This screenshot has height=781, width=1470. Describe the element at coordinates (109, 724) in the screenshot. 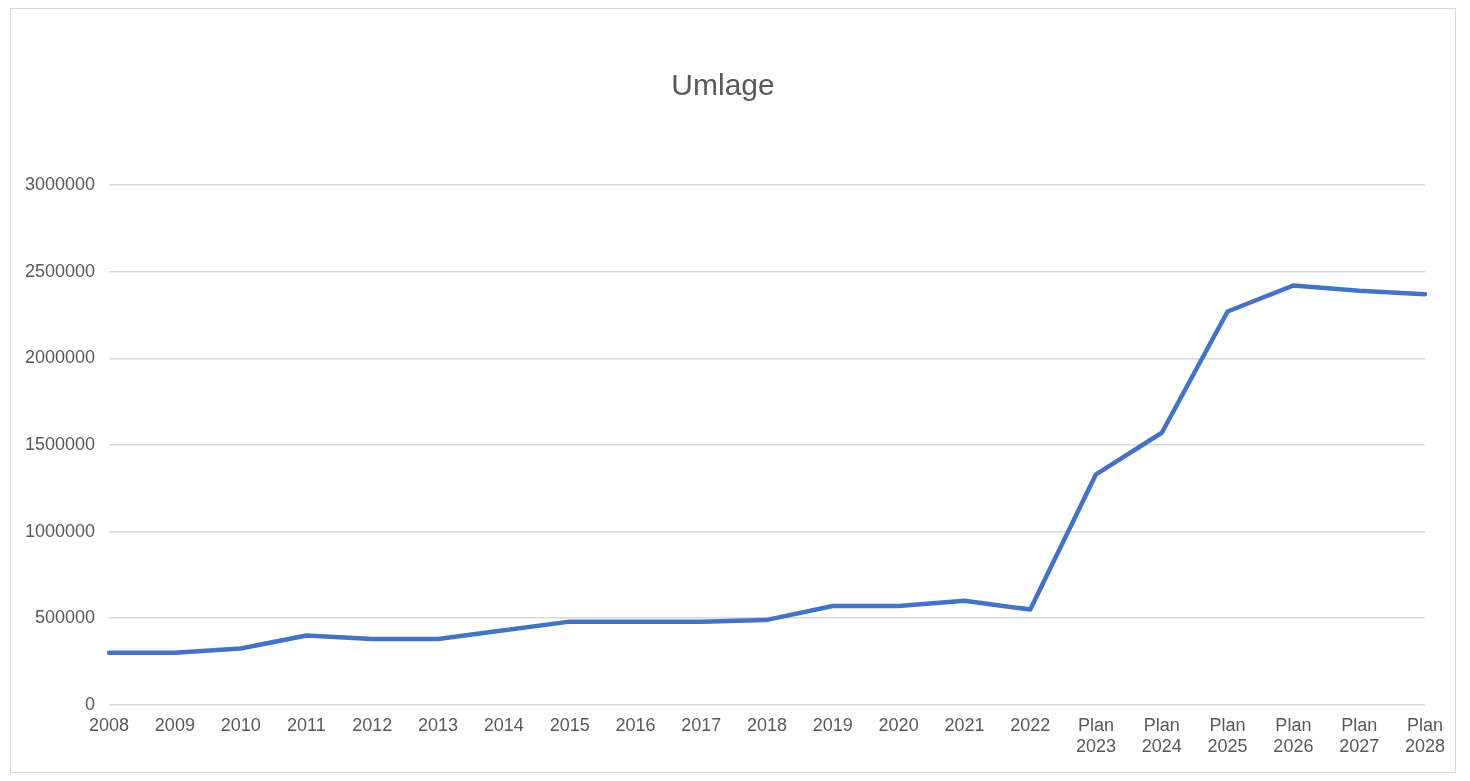

I see `x-tick-label: 2008` at that location.